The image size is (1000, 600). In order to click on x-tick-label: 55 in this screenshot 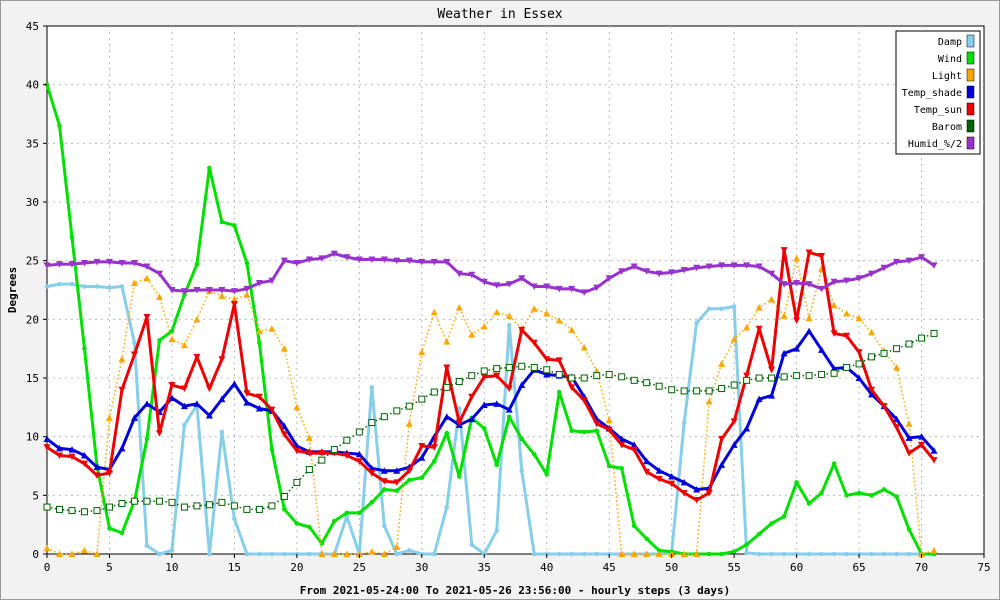, I will do `click(734, 567)`.